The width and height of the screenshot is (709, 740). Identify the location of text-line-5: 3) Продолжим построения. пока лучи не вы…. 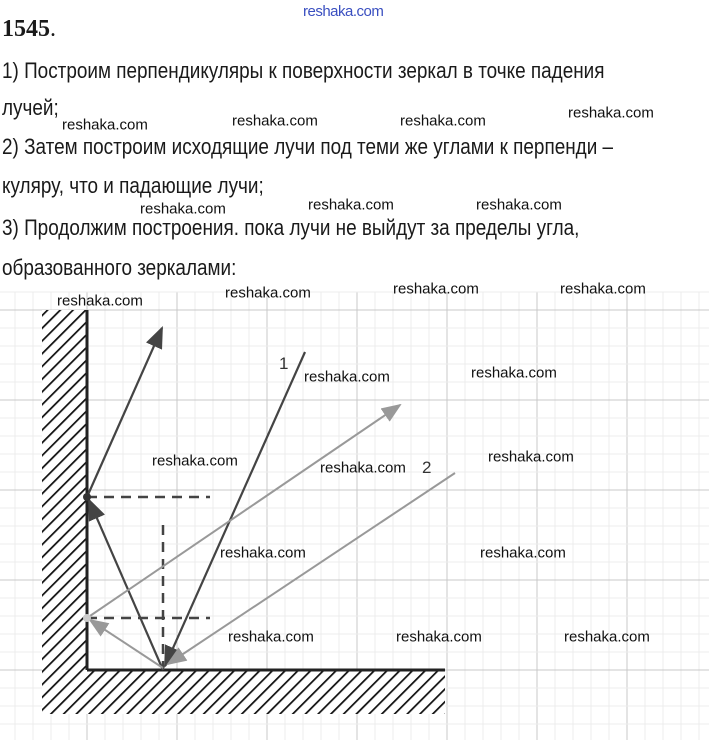
(291, 227).